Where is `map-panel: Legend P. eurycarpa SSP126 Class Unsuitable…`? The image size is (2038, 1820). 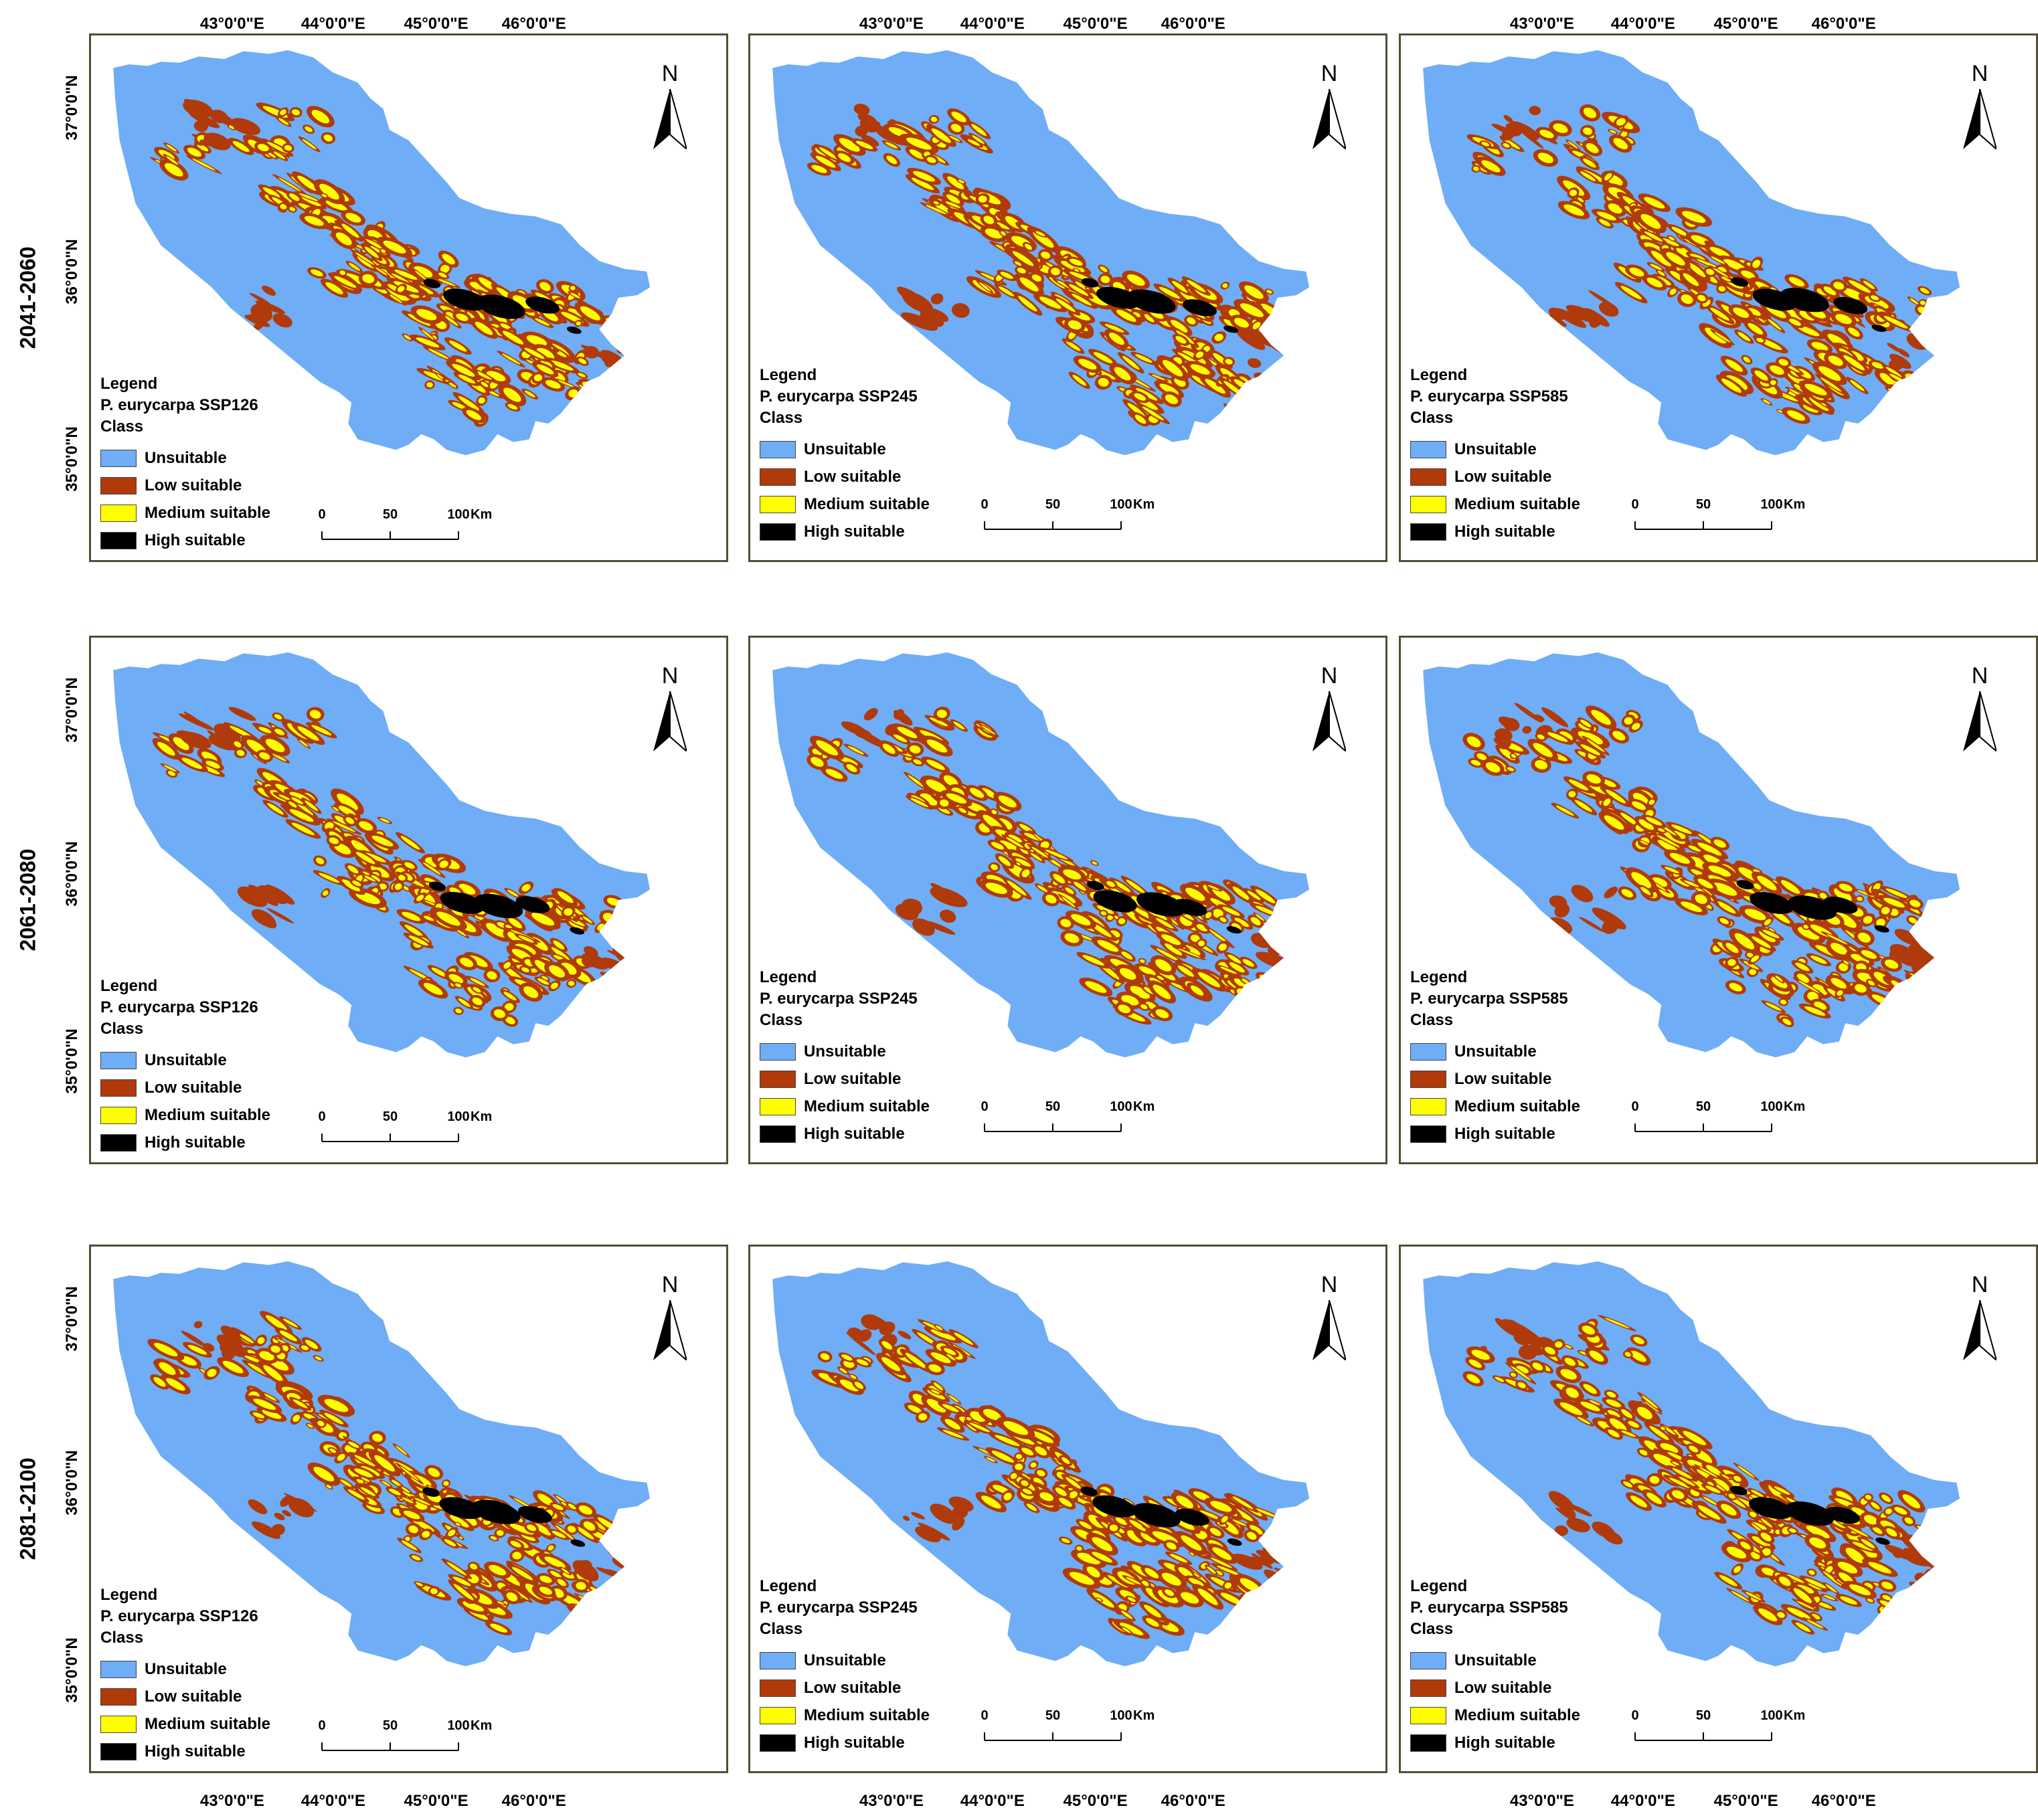
map-panel: Legend P. eurycarpa SSP126 Class Unsuitable… is located at coordinates (408, 1509).